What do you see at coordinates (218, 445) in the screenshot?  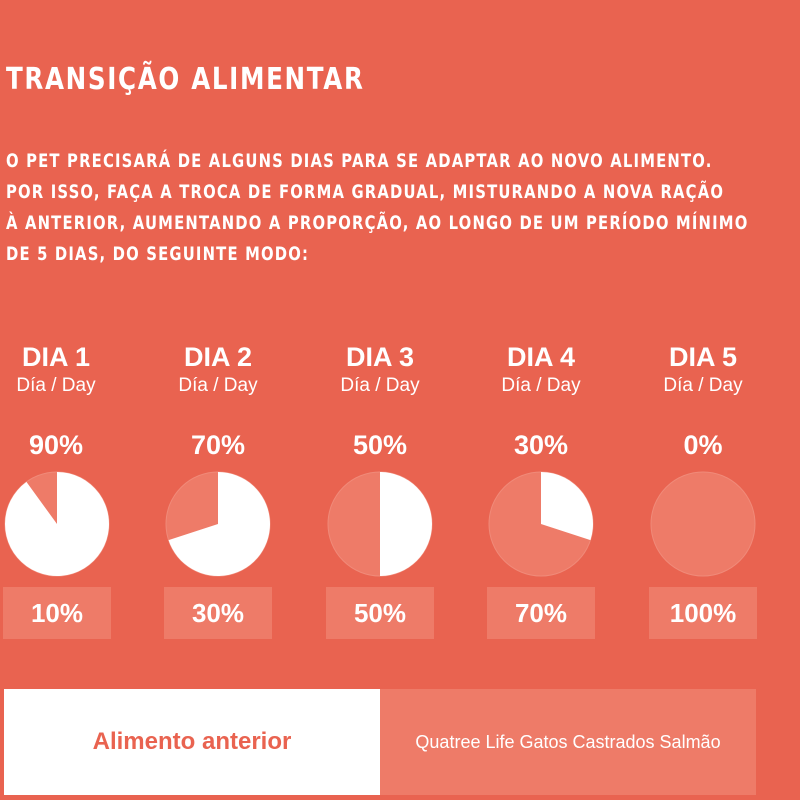 I see `previous-food-pct: 70%` at bounding box center [218, 445].